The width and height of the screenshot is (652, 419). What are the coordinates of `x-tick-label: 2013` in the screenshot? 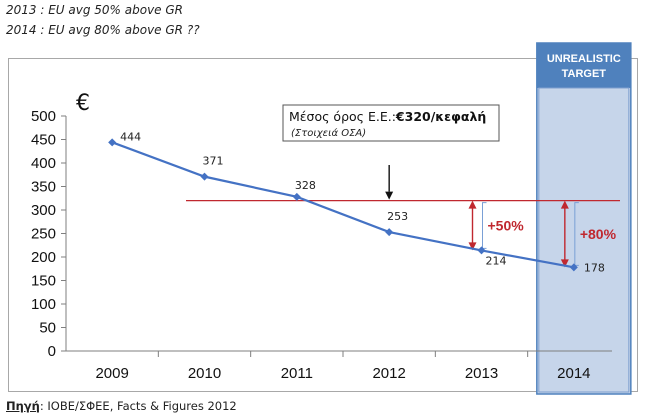 It's located at (481, 373).